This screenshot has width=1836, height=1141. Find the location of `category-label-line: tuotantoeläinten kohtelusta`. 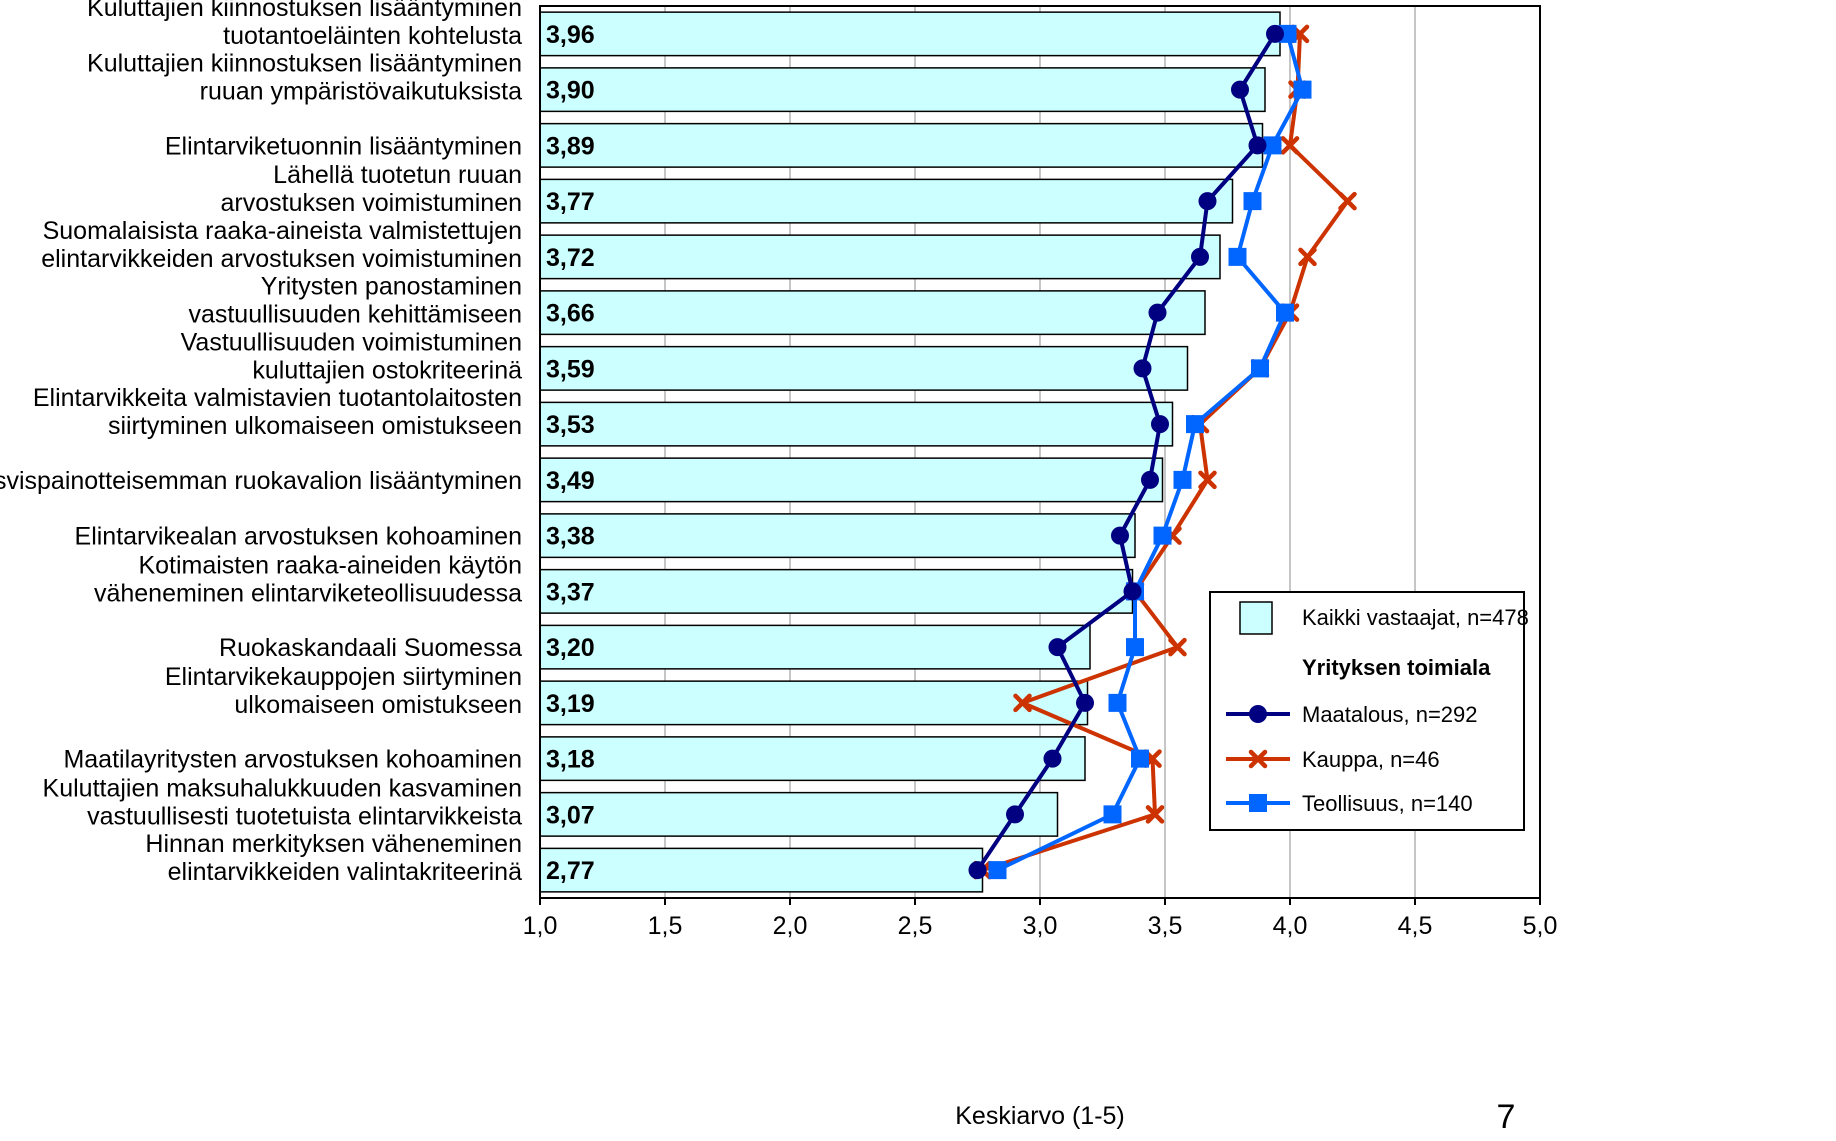

category-label-line: tuotantoeläinten kohtelusta is located at coordinates (372, 36).